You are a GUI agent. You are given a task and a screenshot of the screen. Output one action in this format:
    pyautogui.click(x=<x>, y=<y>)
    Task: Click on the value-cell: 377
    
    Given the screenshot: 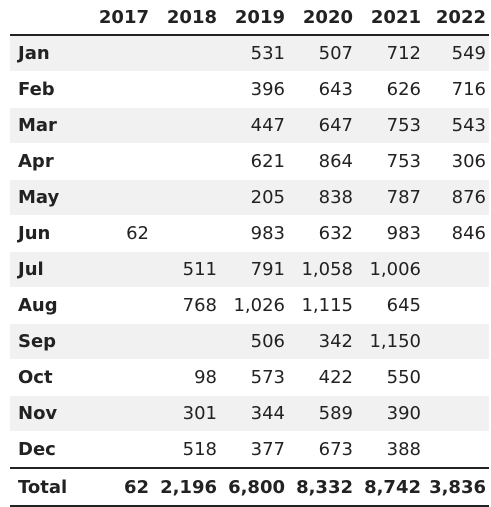 What is the action you would take?
    pyautogui.click(x=254, y=449)
    